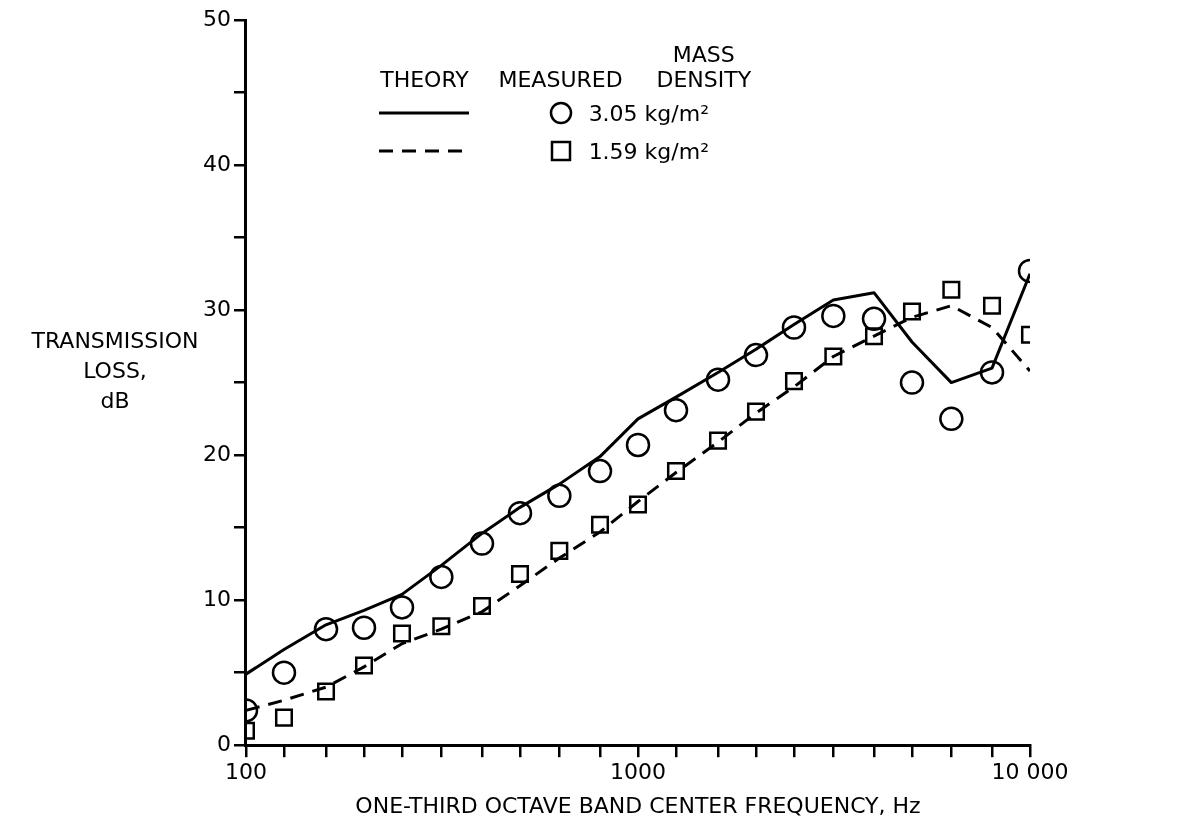 The image size is (1200, 834). I want to click on x-tick-label: 10 000, so click(1030, 772).